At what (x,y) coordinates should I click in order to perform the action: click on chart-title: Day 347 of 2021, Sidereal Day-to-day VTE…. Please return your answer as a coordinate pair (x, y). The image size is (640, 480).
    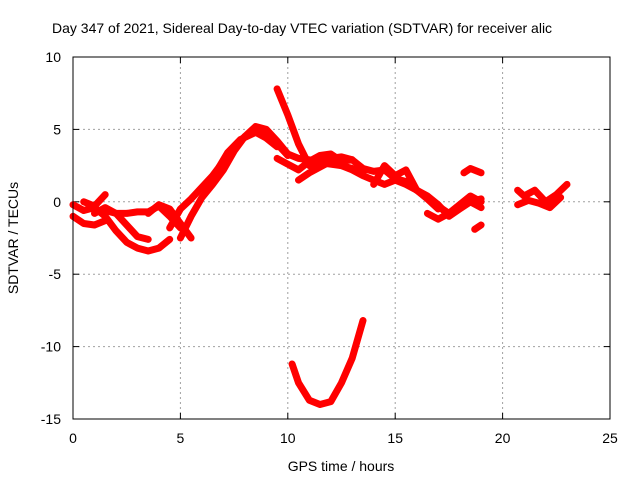
    Looking at the image, I should click on (302, 28).